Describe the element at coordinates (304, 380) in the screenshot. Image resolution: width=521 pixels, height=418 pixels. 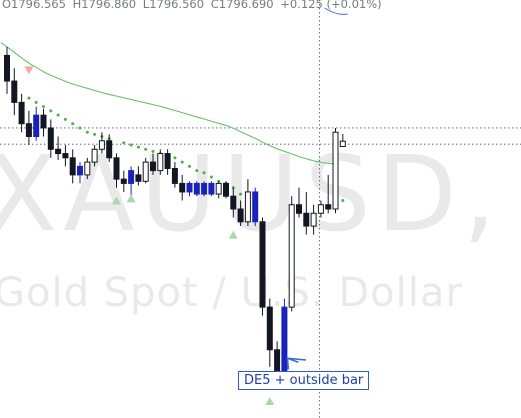
I see `annotation-label: DE5 + outside bar` at that location.